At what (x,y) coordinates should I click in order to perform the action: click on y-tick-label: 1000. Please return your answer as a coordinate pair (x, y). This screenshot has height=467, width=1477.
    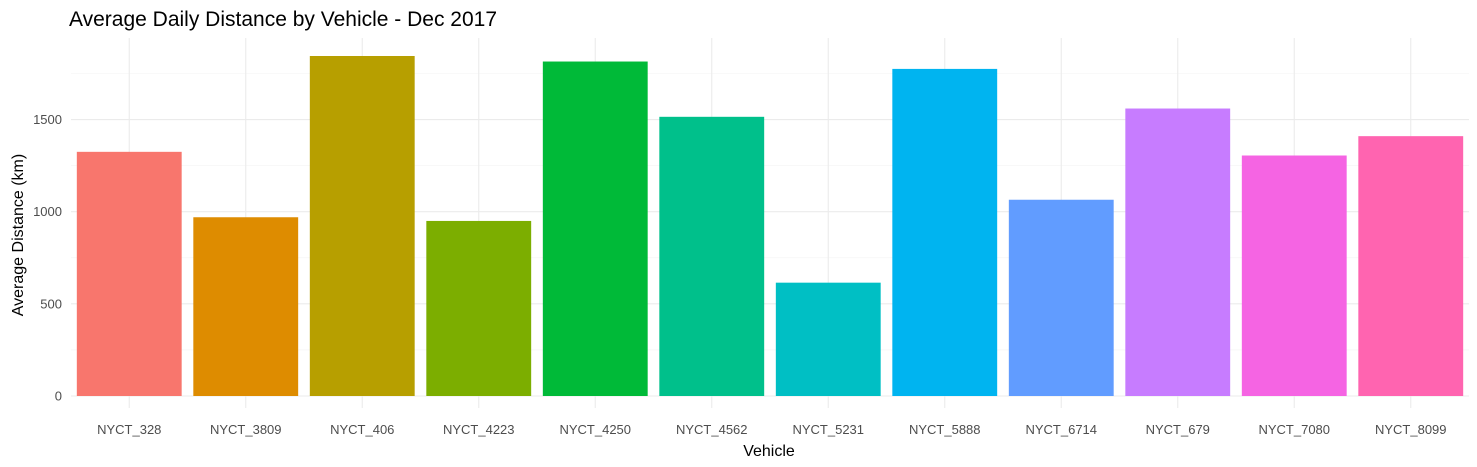
    Looking at the image, I should click on (47, 211).